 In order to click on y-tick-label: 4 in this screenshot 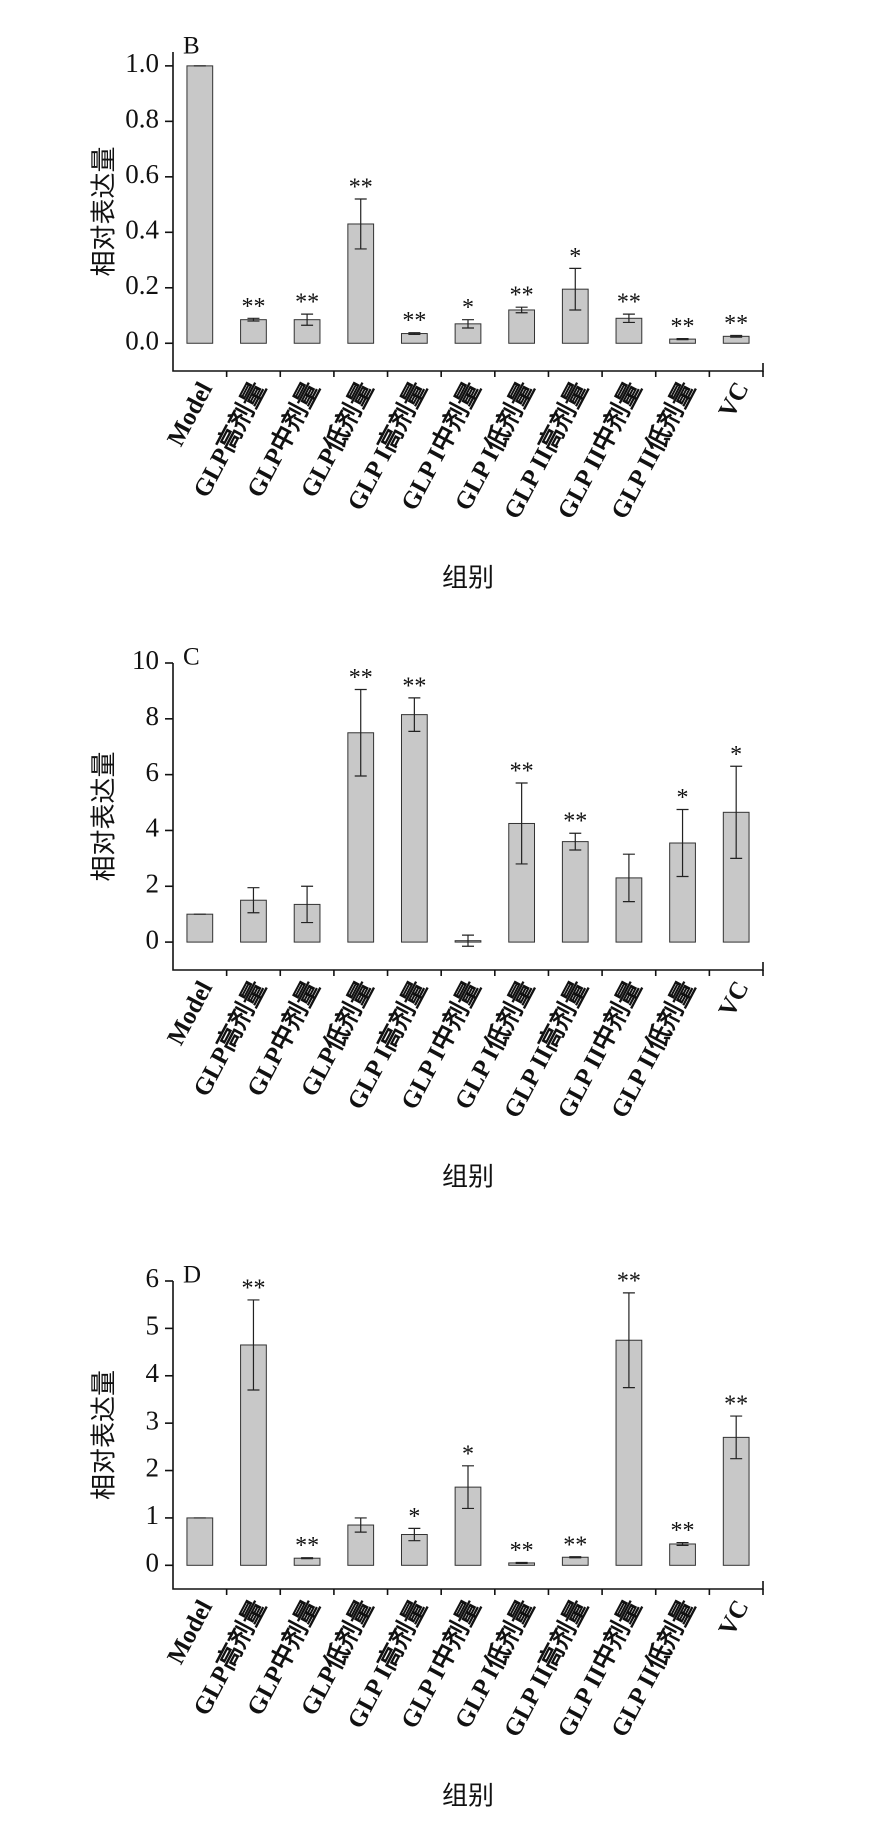, I will do `click(153, 1373)`.